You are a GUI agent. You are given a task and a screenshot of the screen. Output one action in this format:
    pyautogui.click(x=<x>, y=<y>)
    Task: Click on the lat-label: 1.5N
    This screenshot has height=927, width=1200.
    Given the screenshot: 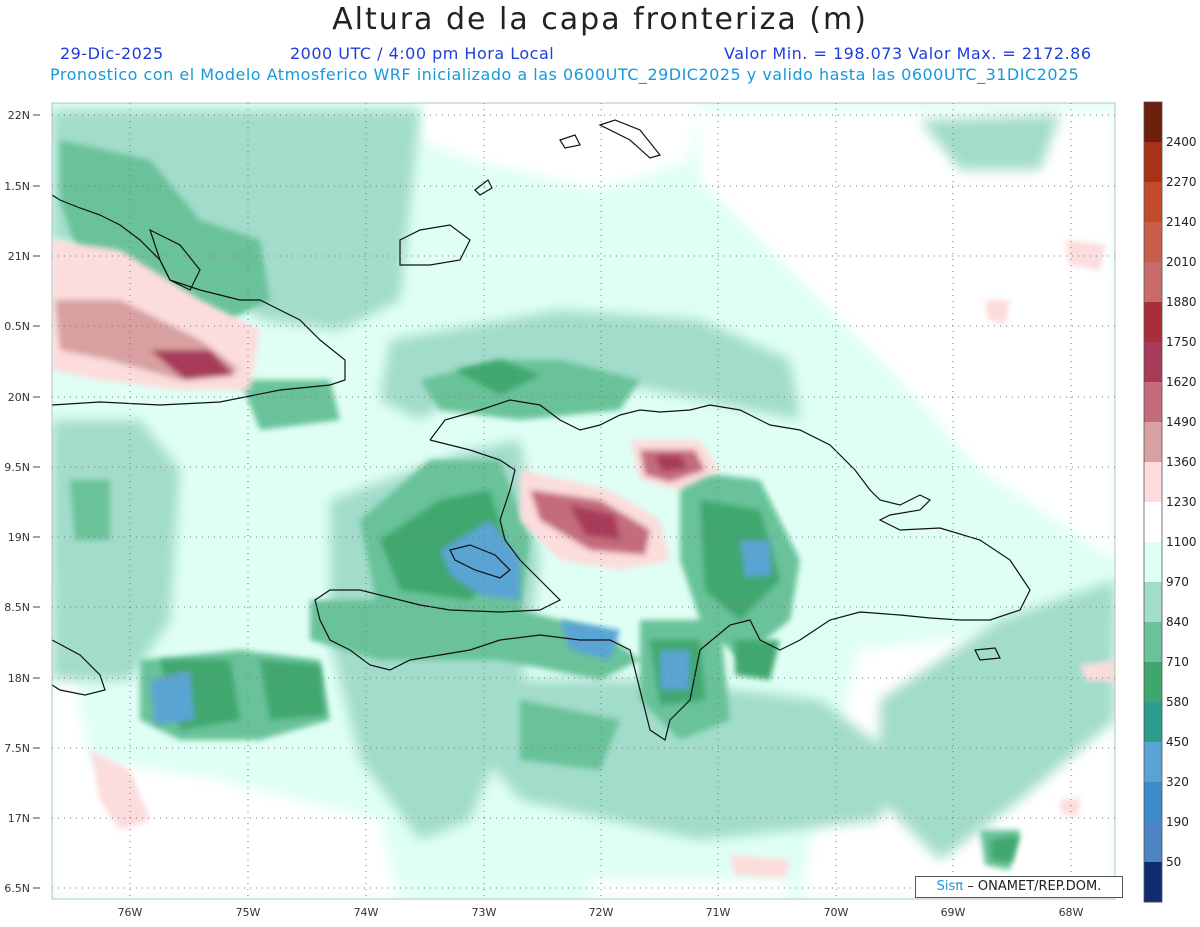 What is the action you would take?
    pyautogui.click(x=17, y=186)
    